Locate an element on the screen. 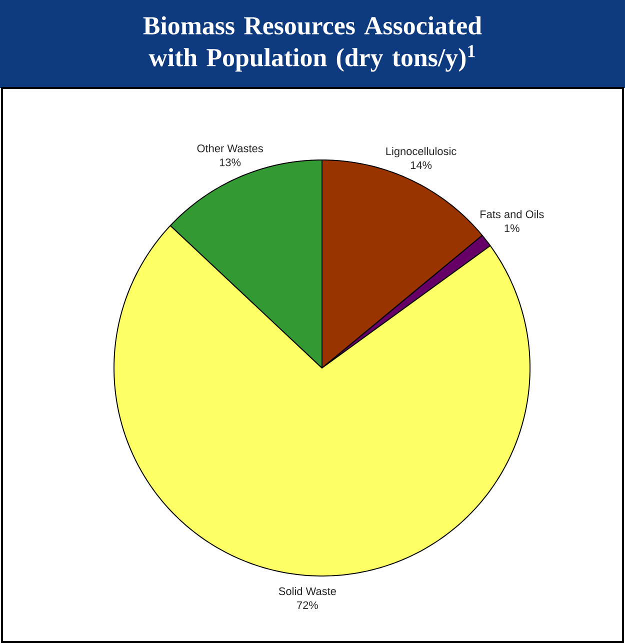 This screenshot has height=644, width=625. slice-label: Other Wastes is located at coordinates (230, 148).